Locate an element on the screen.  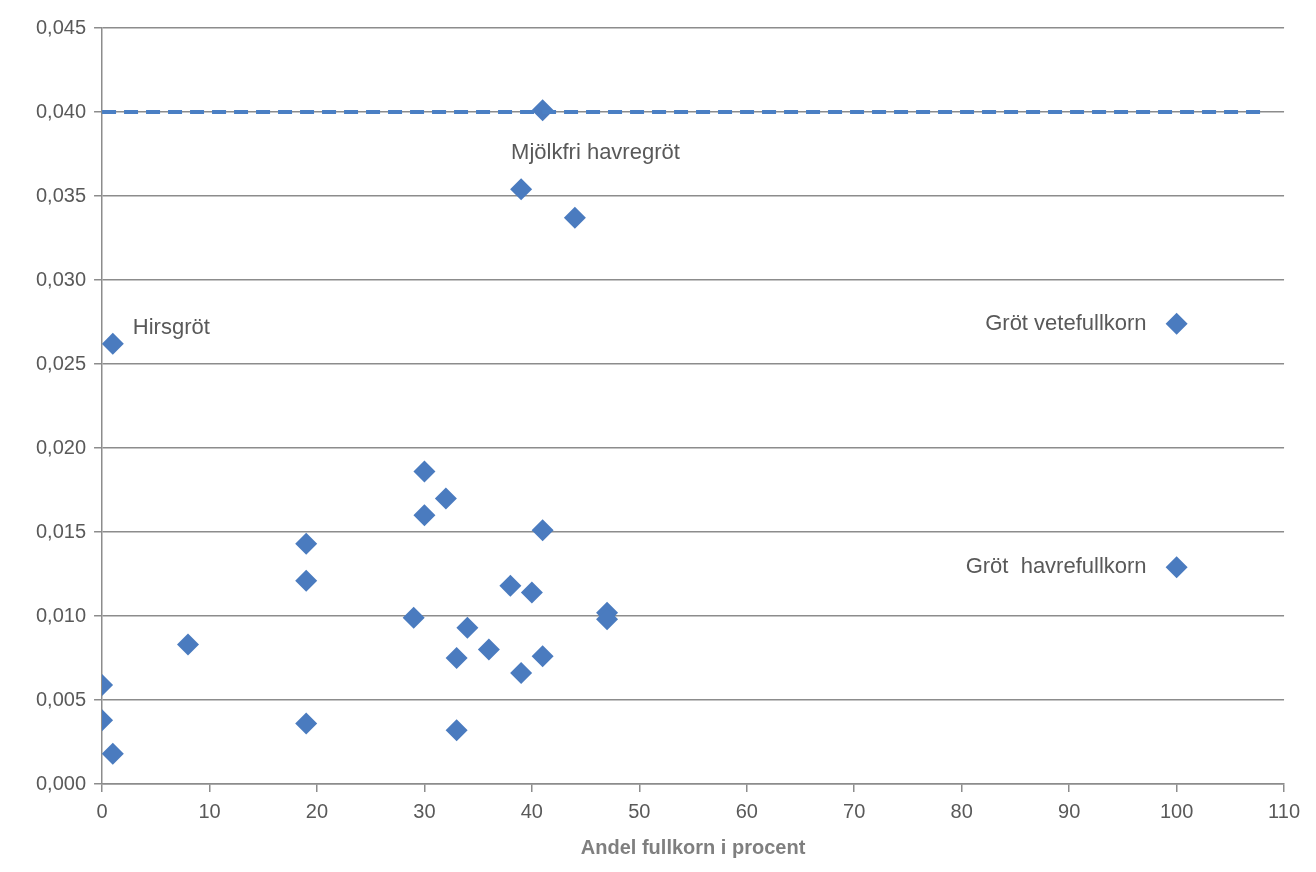
y-tick-label: 0,005 is located at coordinates (61, 698).